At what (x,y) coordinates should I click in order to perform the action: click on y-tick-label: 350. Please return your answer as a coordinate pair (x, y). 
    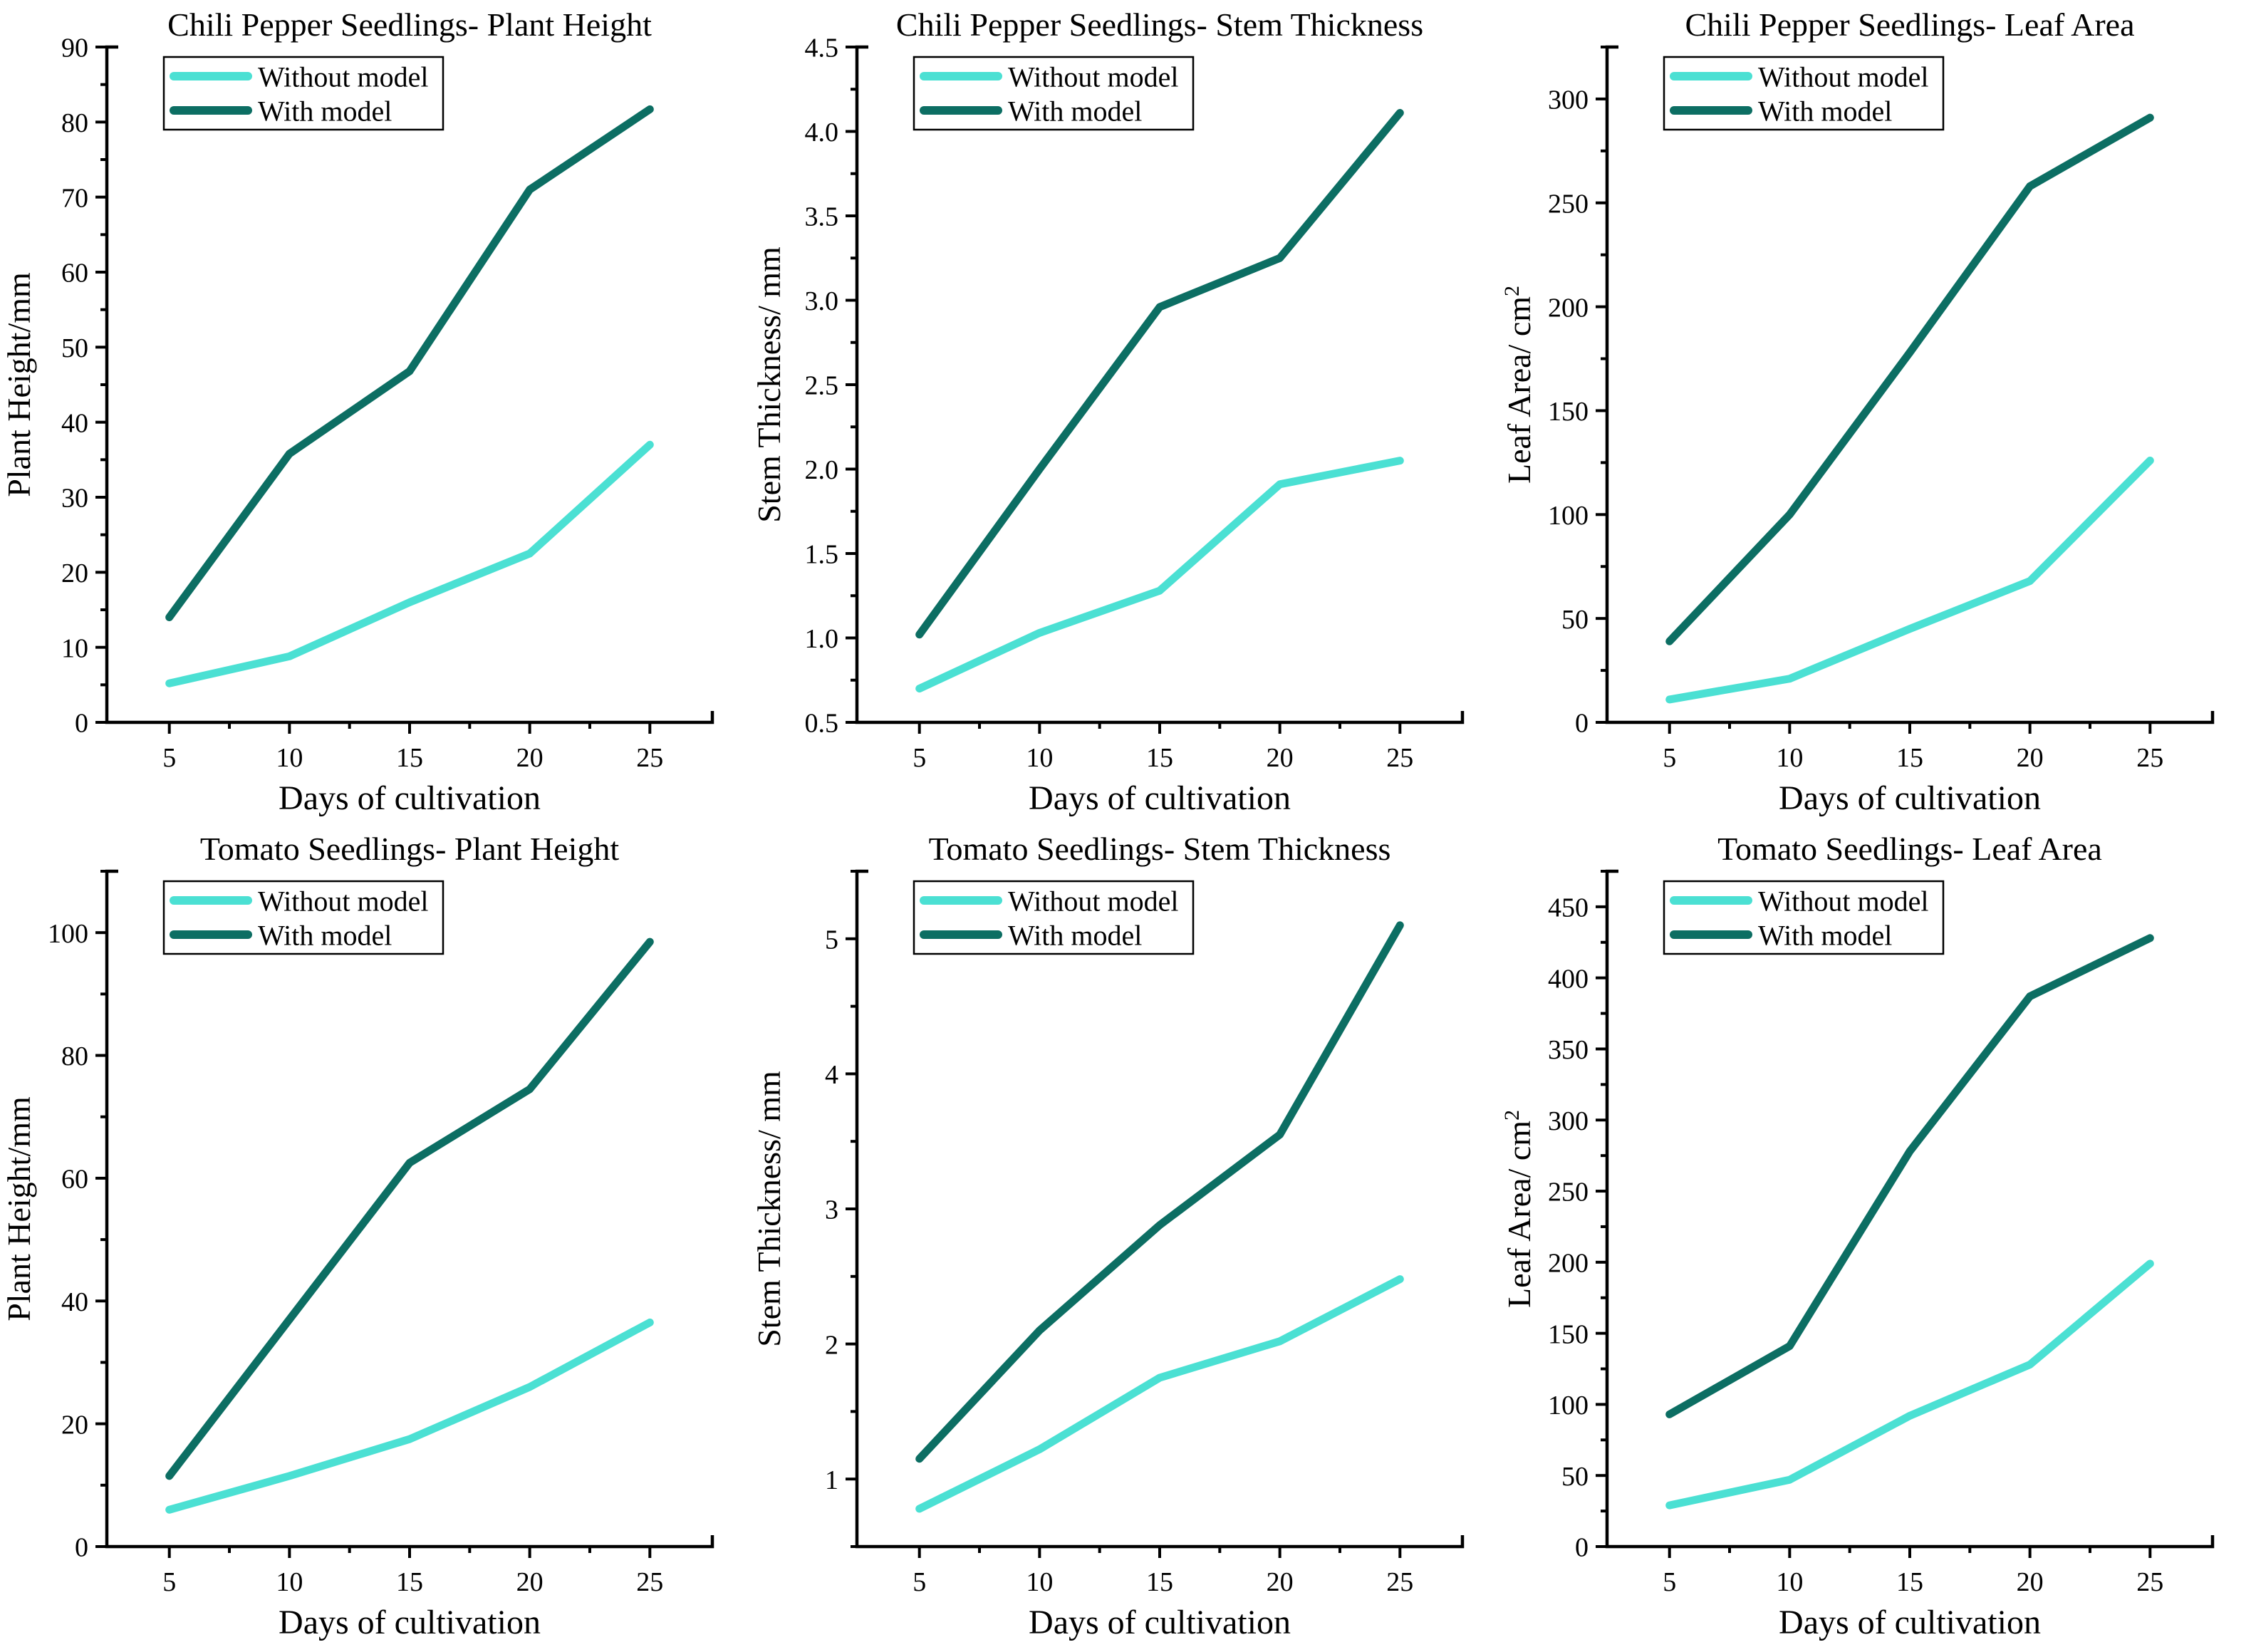
    Looking at the image, I should click on (1568, 1050).